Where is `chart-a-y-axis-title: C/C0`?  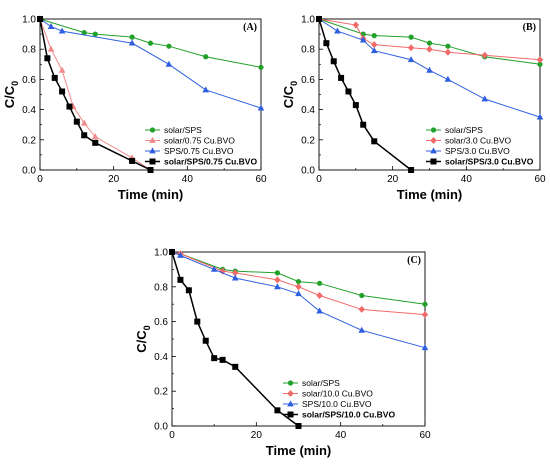
chart-a-y-axis-title: C/C0 is located at coordinates (11, 94).